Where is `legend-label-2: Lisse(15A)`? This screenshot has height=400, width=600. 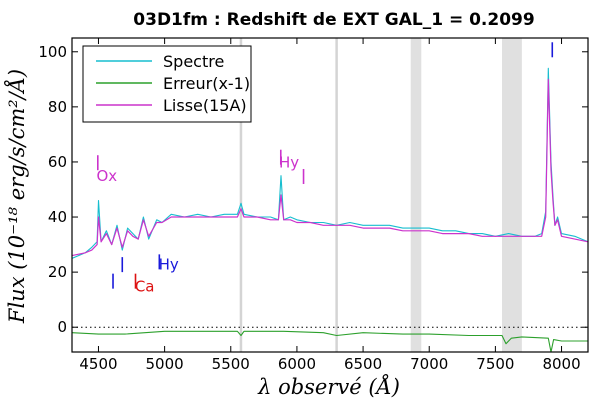 legend-label-2: Lisse(15A) is located at coordinates (205, 105).